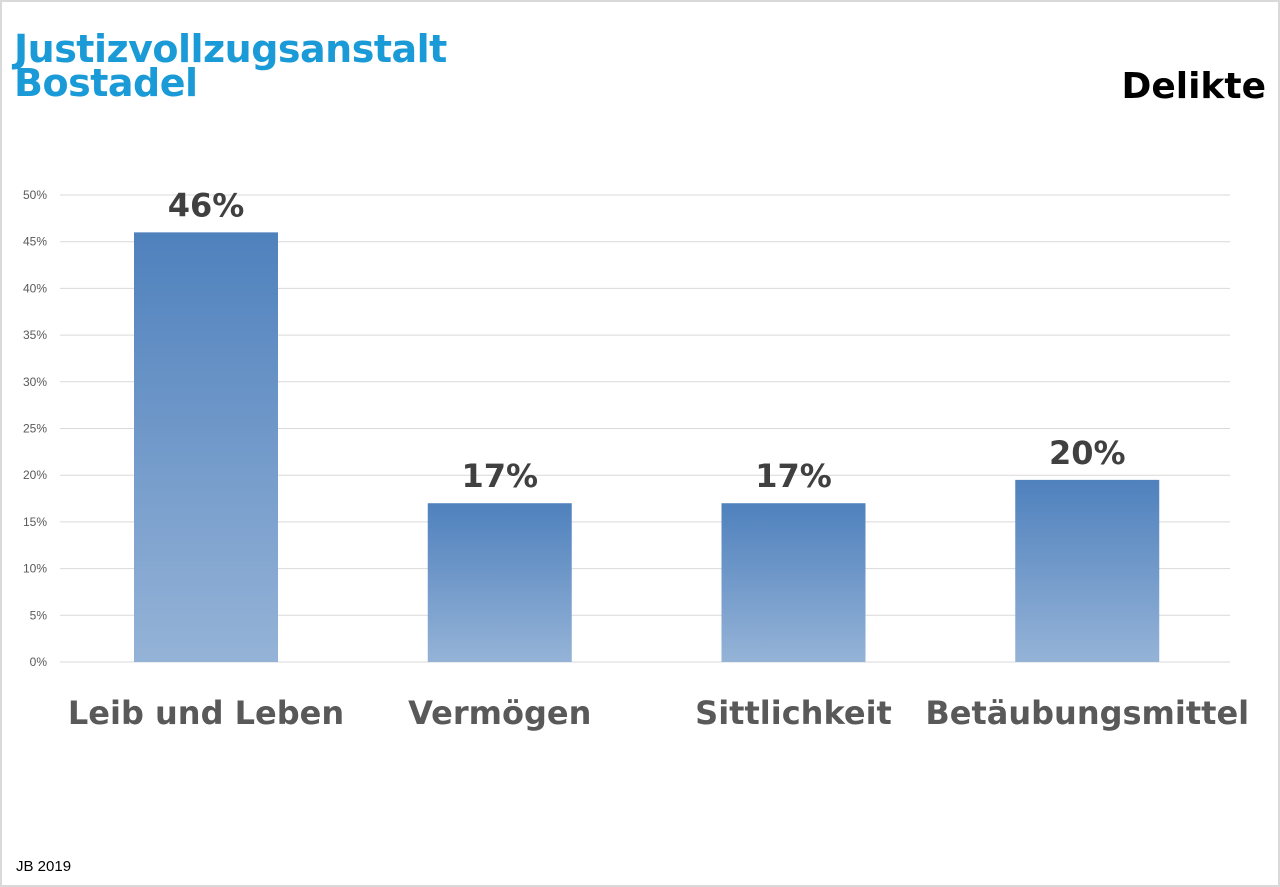 This screenshot has height=887, width=1280. What do you see at coordinates (35, 475) in the screenshot?
I see `y-tick-label: 20%` at bounding box center [35, 475].